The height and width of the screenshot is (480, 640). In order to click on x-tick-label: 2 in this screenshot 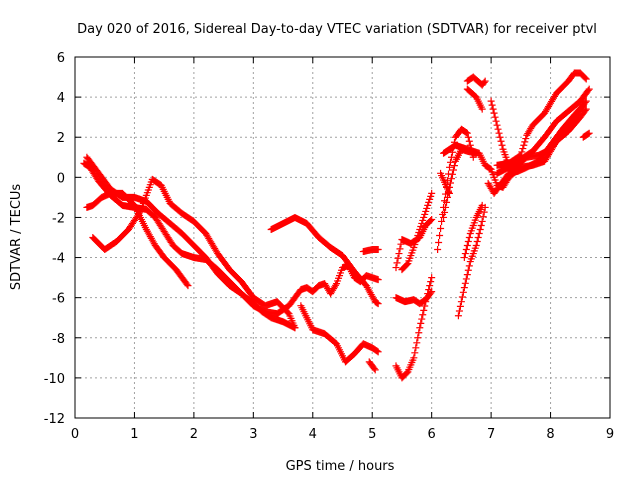, I will do `click(194, 434)`.